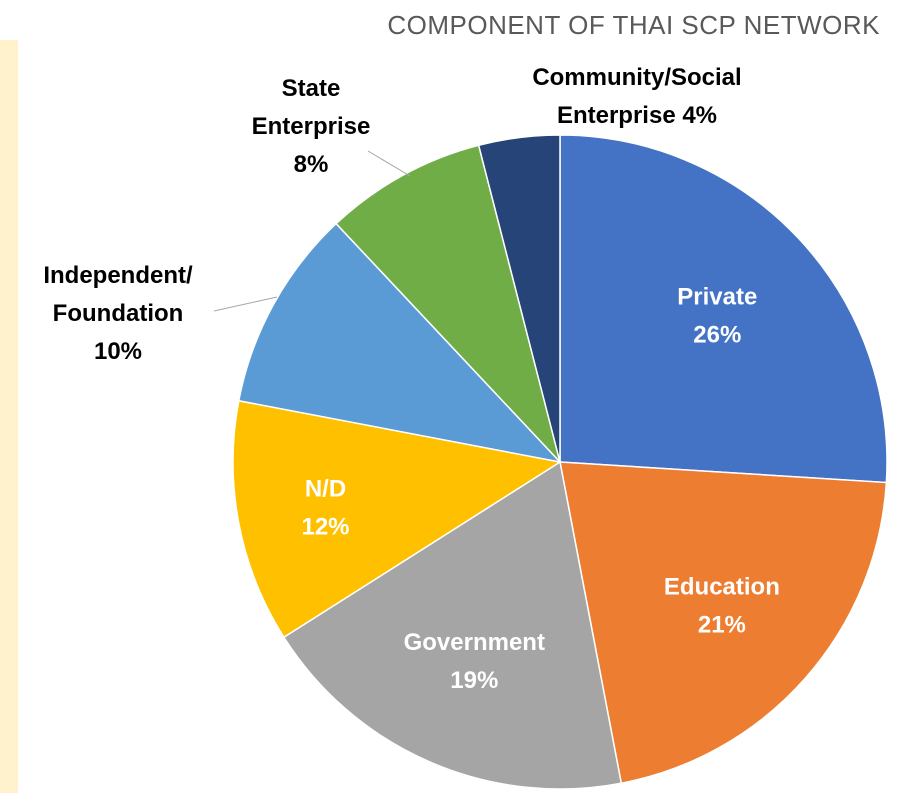 The width and height of the screenshot is (920, 793). Describe the element at coordinates (633, 25) in the screenshot. I see `chart-title: COMPONENT OF THAI SCP NETWORK` at that location.